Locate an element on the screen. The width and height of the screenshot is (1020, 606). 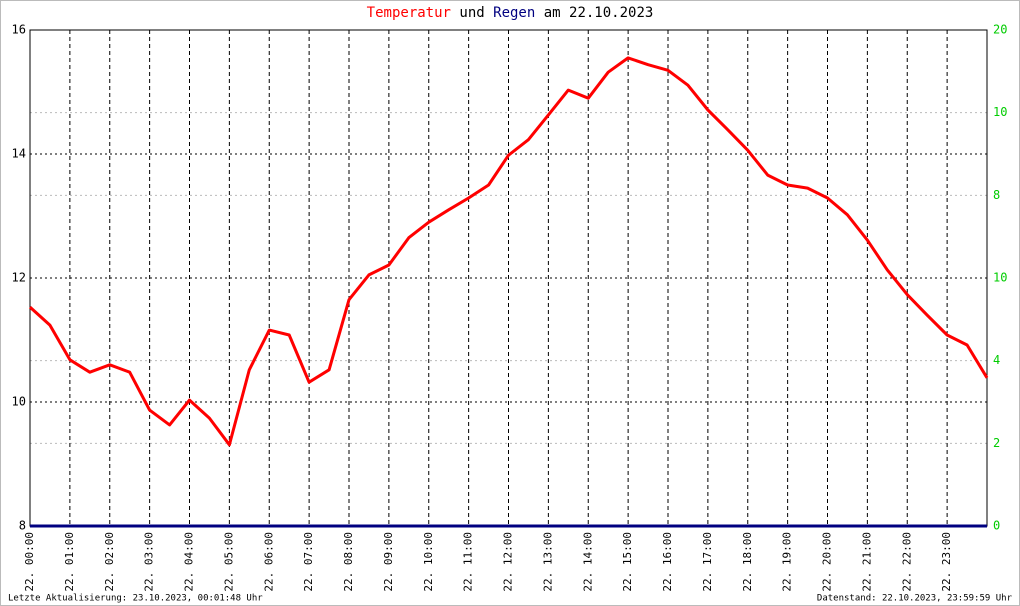
x-tick-label: 22. 12:00 is located at coordinates (508, 562).